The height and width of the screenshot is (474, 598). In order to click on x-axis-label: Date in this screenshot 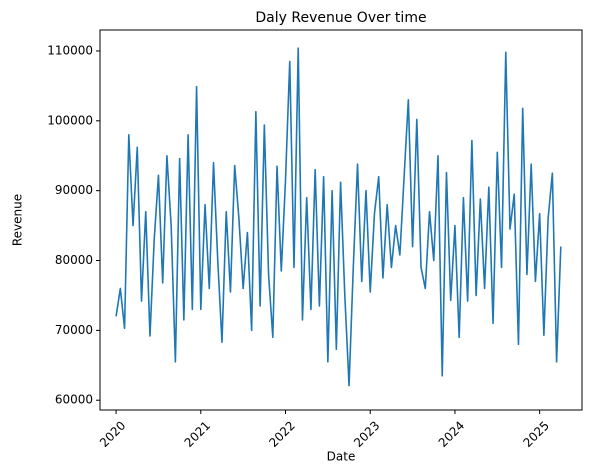, I will do `click(341, 457)`.